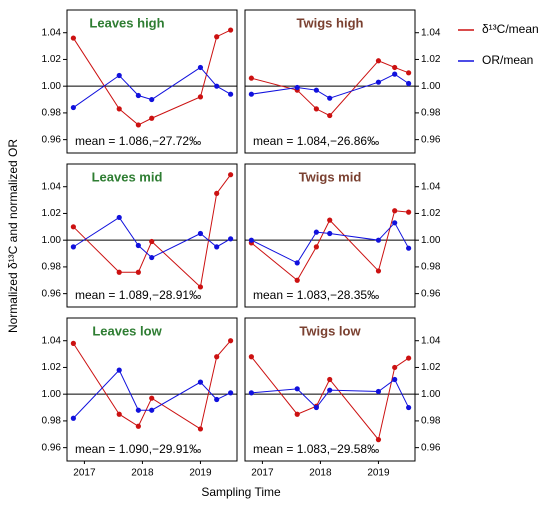 The width and height of the screenshot is (550, 506). I want to click on x-axis-label: Sampling Time, so click(241, 492).